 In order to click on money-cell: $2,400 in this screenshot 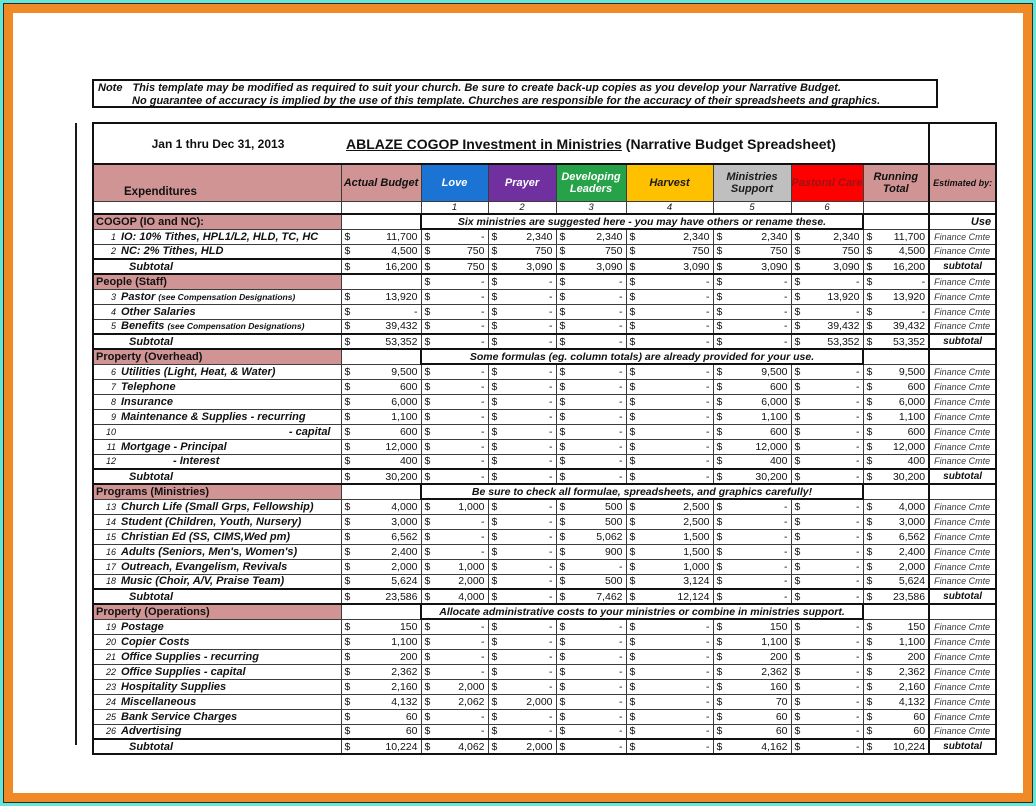, I will do `click(381, 551)`.